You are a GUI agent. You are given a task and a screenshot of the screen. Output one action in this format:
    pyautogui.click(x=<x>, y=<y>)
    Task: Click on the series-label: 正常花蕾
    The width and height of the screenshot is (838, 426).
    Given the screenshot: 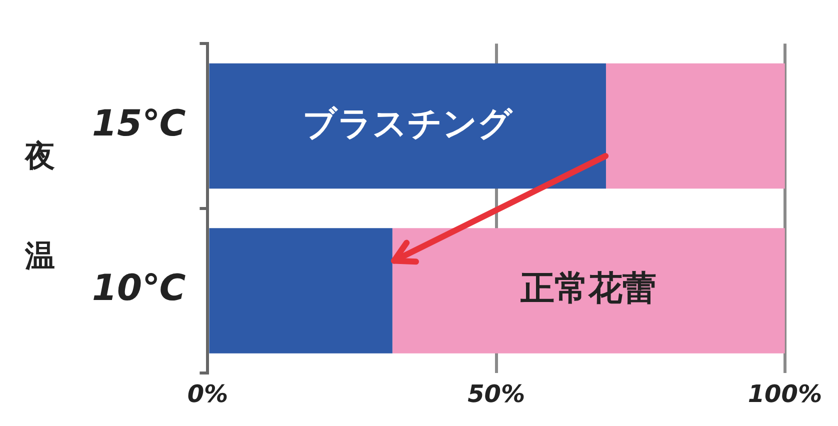 What is the action you would take?
    pyautogui.click(x=588, y=288)
    